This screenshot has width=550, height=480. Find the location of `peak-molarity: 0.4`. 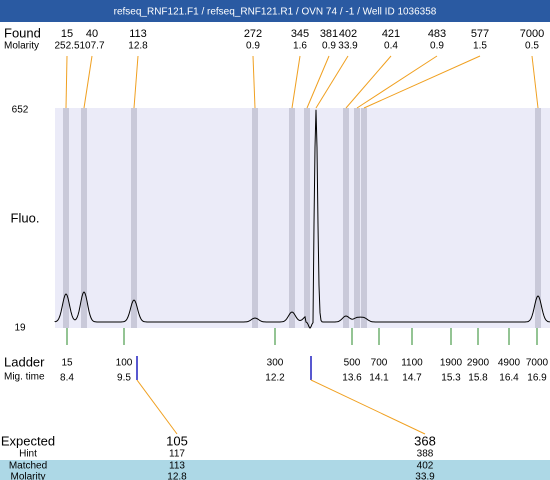

peak-molarity: 0.4 is located at coordinates (391, 46).